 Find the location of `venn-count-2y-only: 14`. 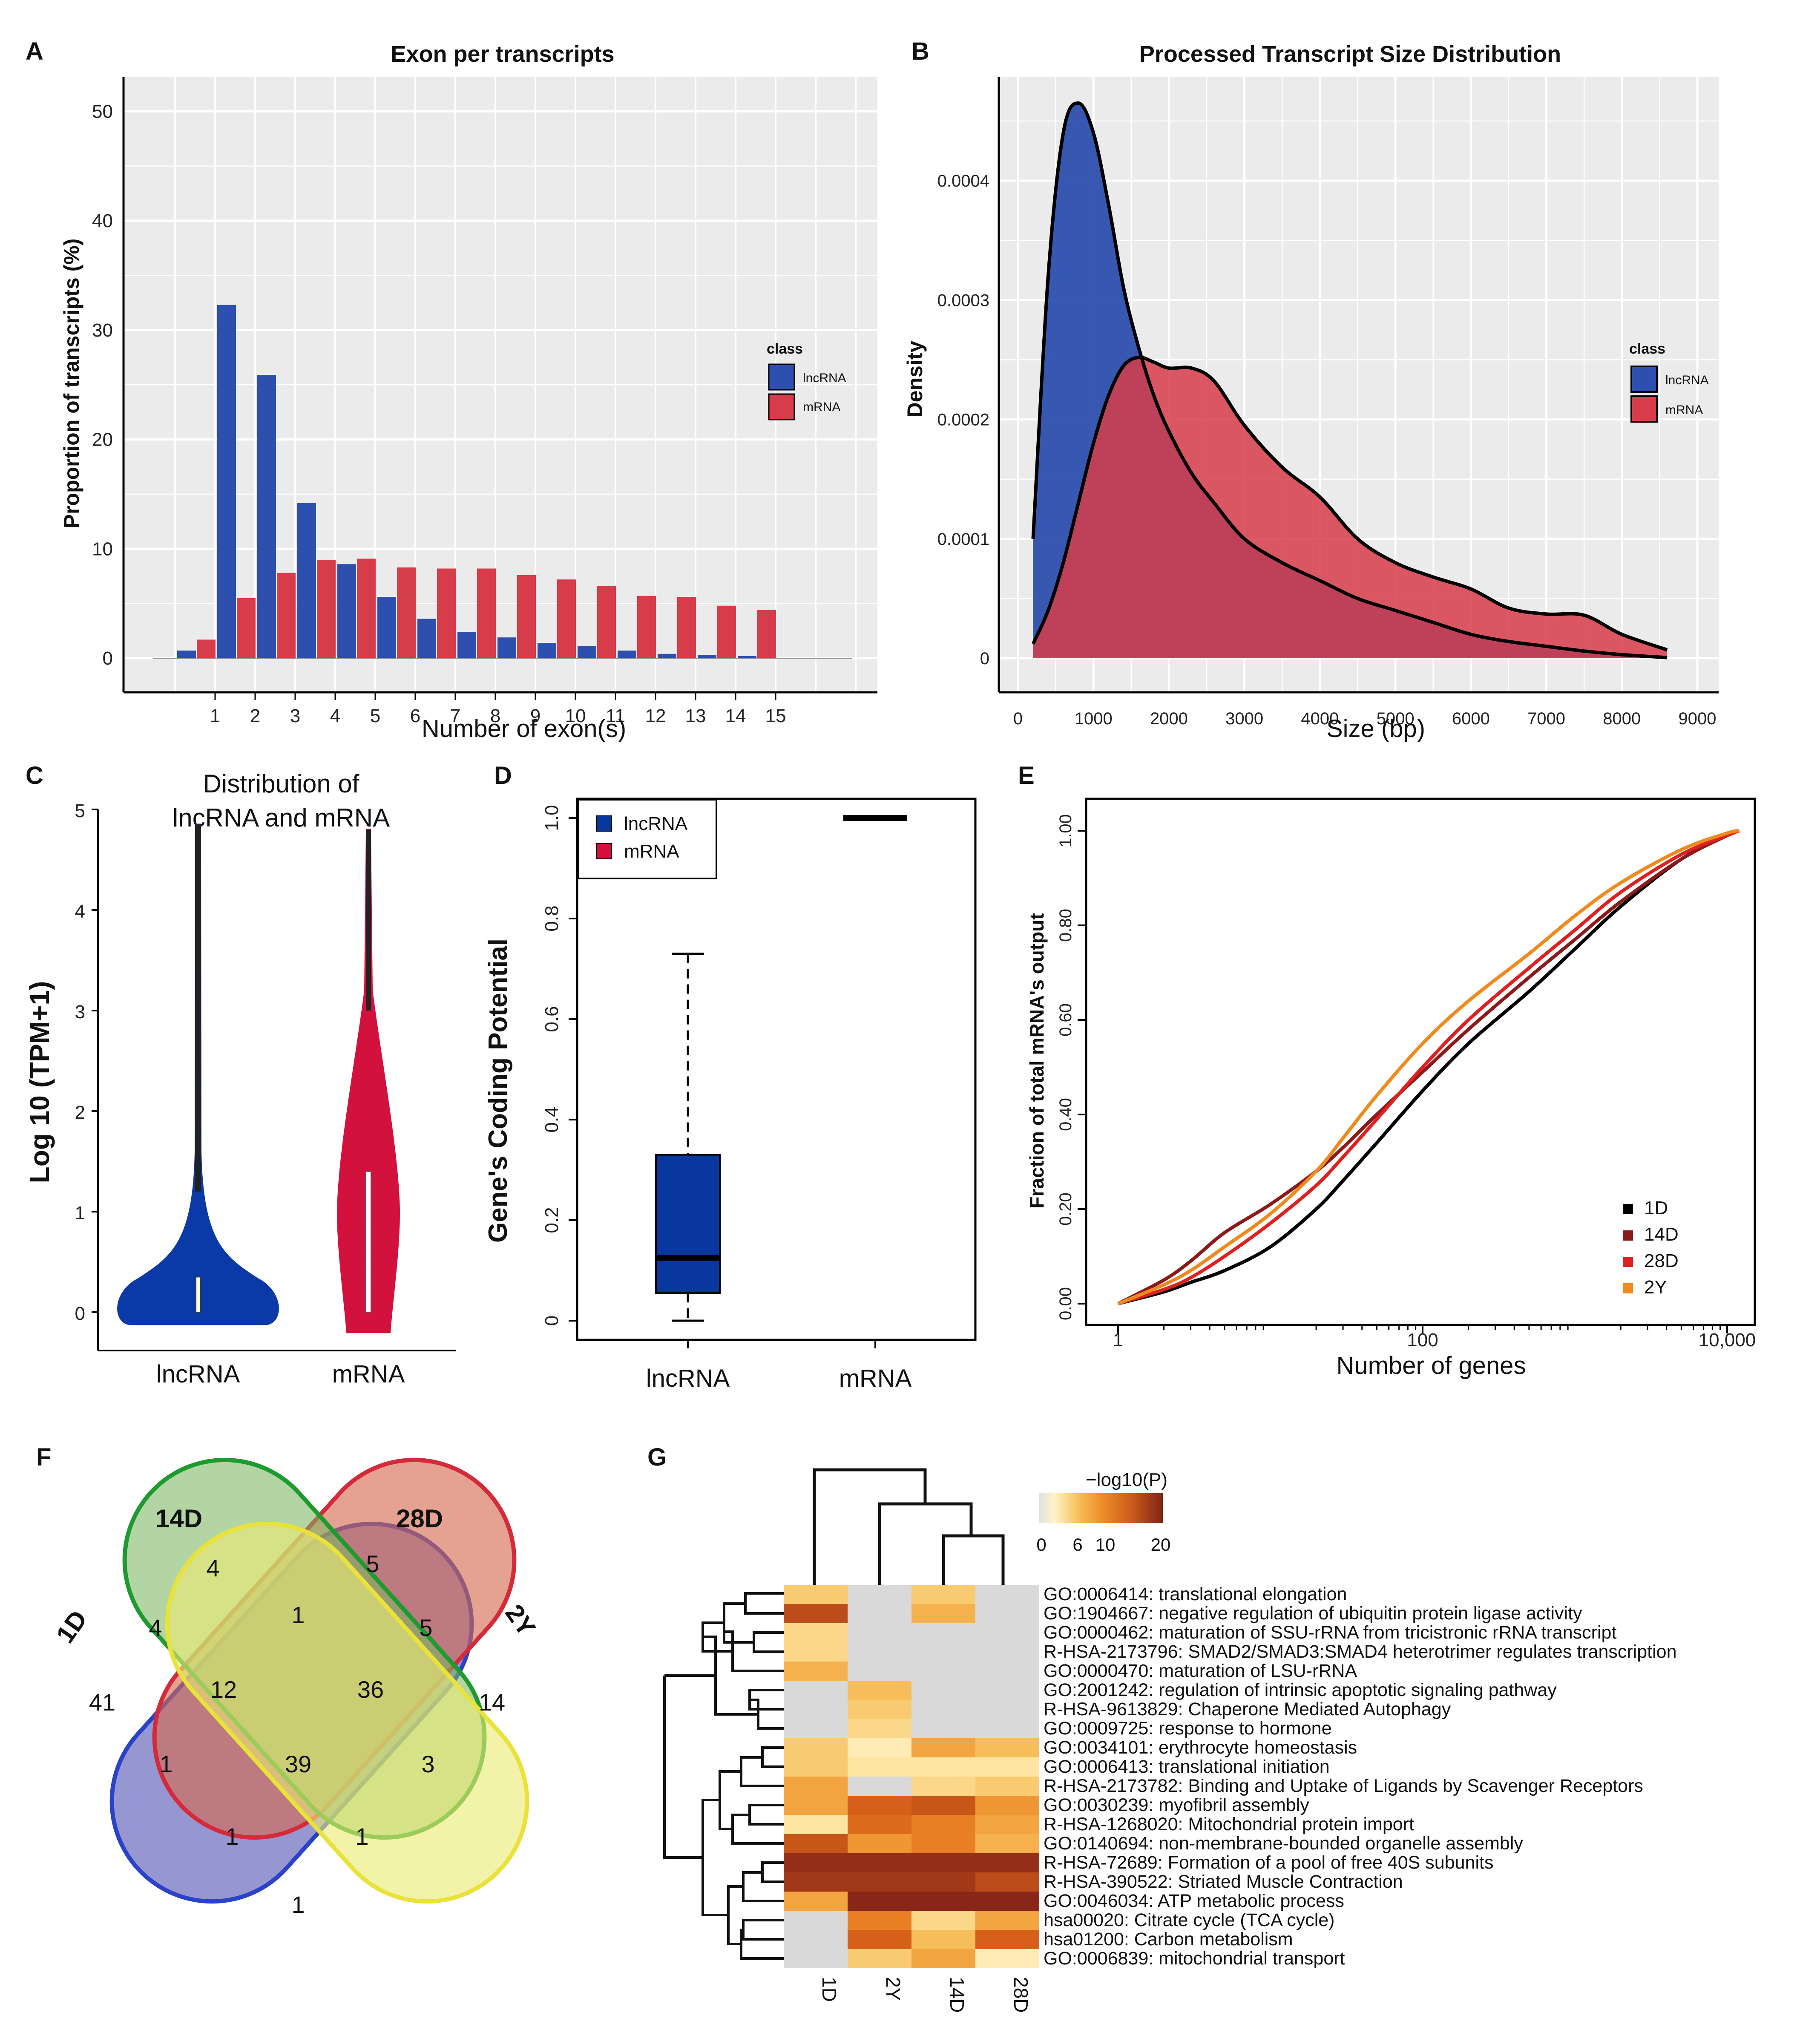

venn-count-2y-only: 14 is located at coordinates (492, 1702).